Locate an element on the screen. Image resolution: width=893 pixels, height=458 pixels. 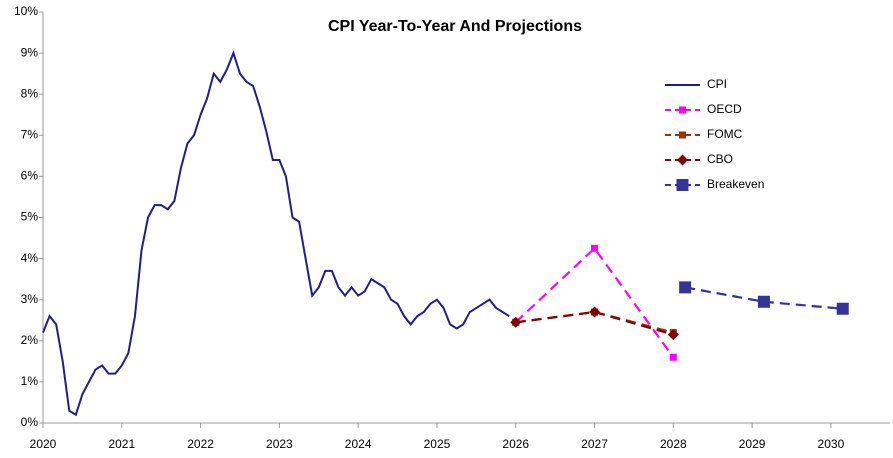
x-tick-label: 2025 is located at coordinates (437, 444).